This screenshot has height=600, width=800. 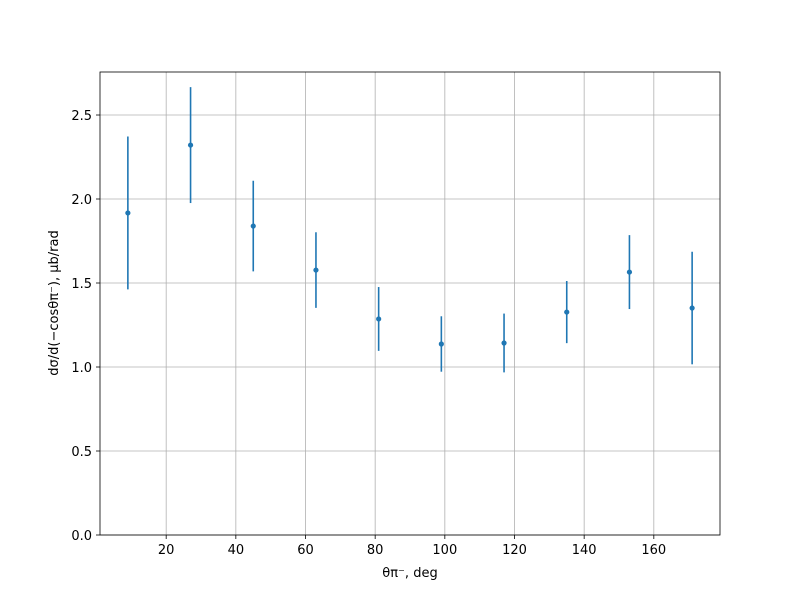 What do you see at coordinates (514, 550) in the screenshot?
I see `x-tick-label: 120` at bounding box center [514, 550].